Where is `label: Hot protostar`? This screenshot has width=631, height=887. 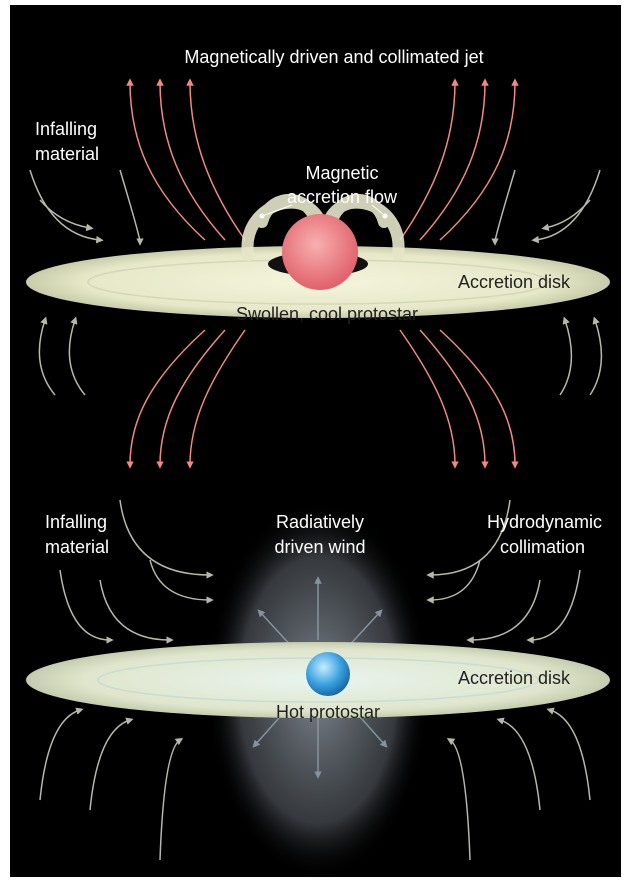
label: Hot protostar is located at coordinates (328, 712).